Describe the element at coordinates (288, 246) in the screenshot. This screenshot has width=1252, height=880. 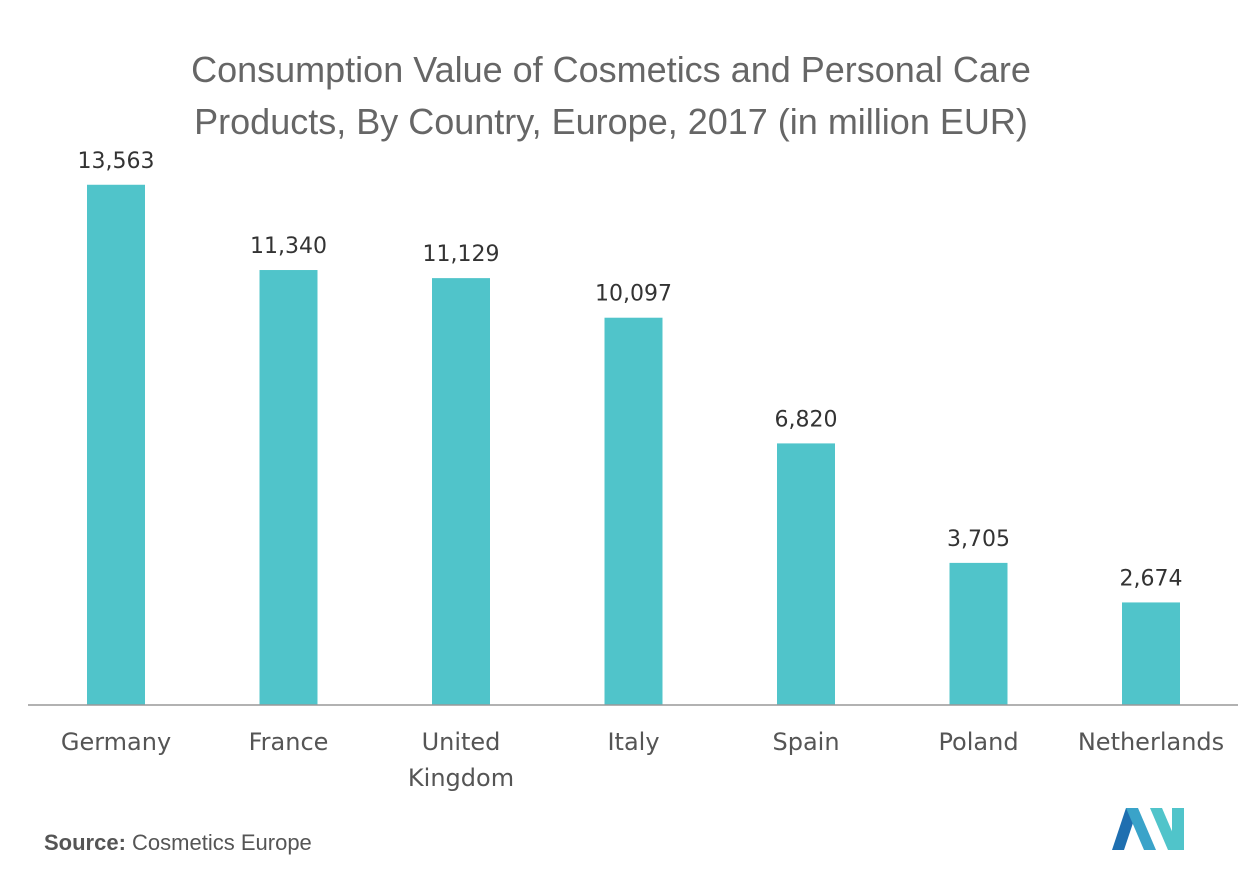
I see `value-label-1: 11,340` at that location.